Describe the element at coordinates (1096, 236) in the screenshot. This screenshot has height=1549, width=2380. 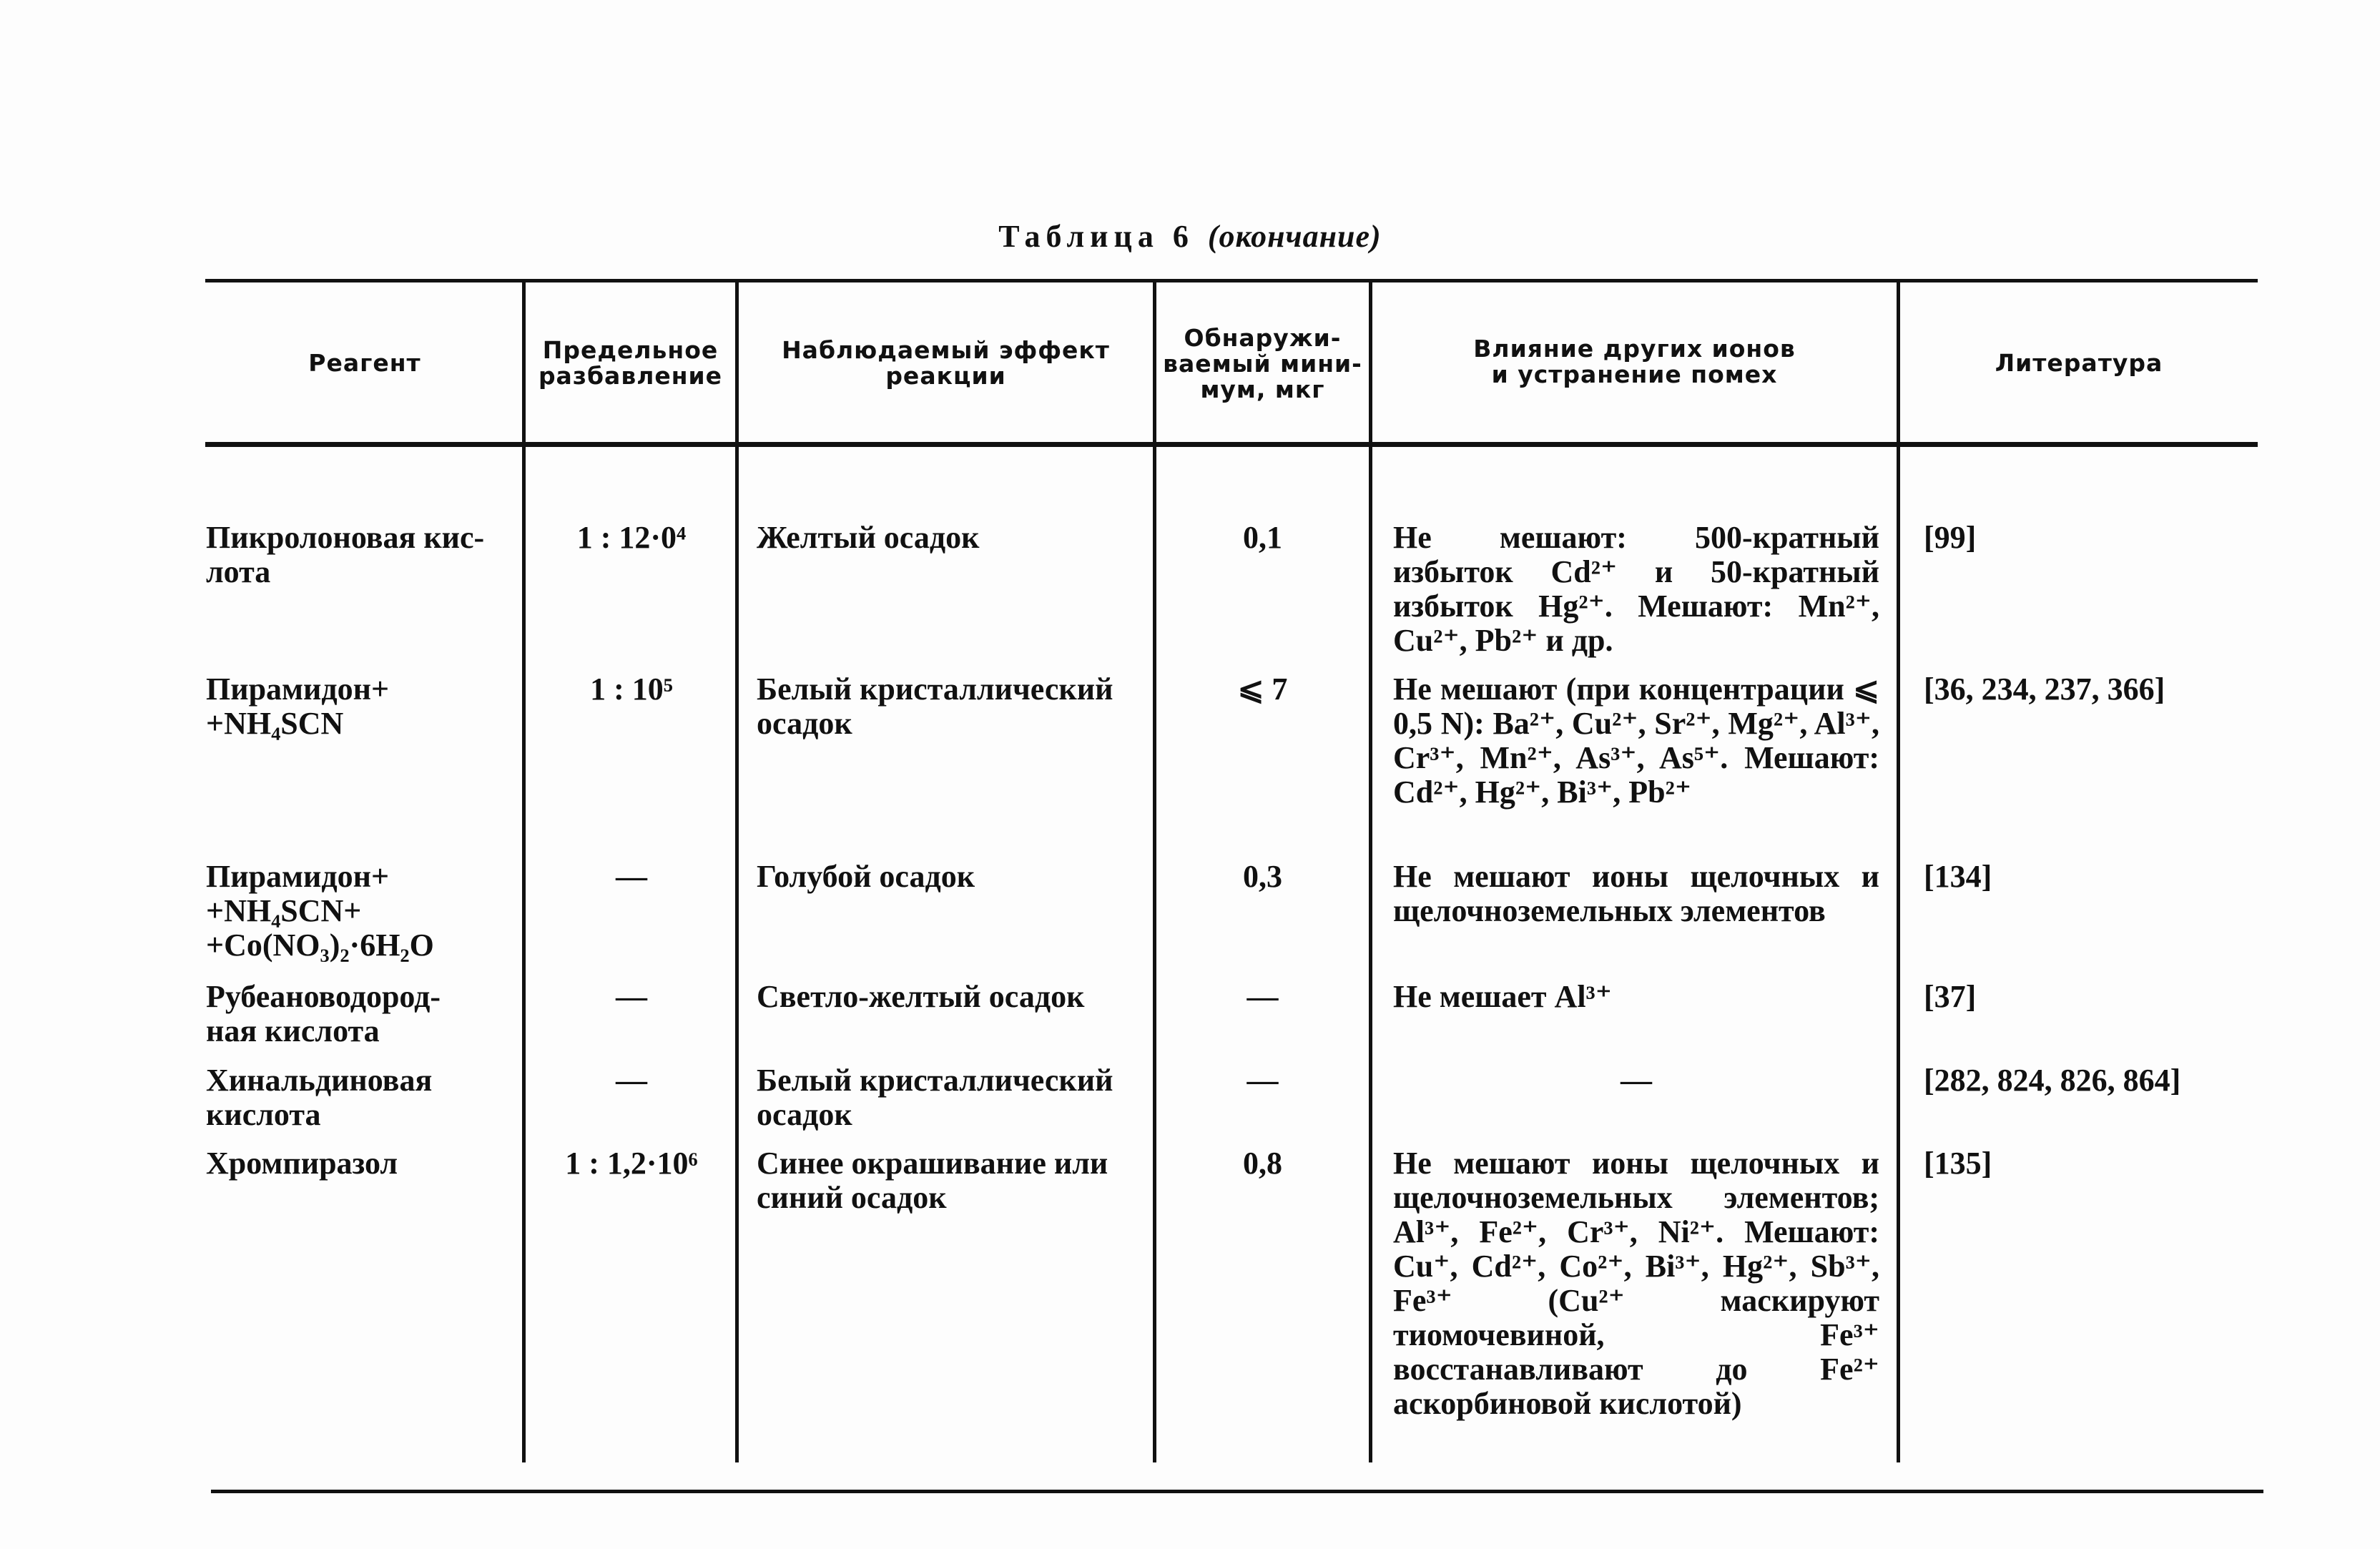
I see `table-title-label: Таблица 6` at that location.